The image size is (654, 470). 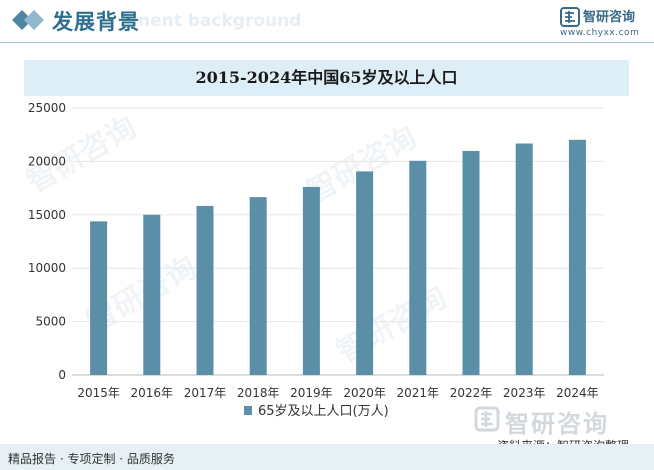 What do you see at coordinates (600, 33) in the screenshot?
I see `brand-url: www.chyxx.com` at bounding box center [600, 33].